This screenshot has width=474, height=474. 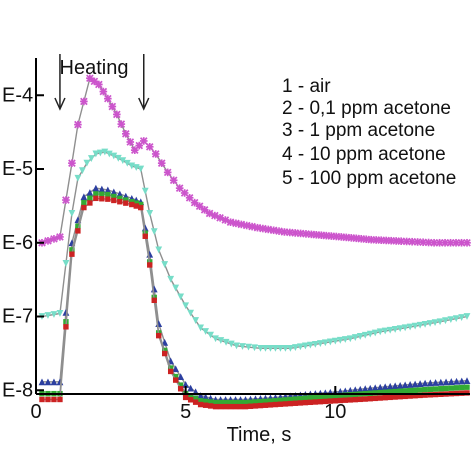 What do you see at coordinates (185, 412) in the screenshot?
I see `x-tick-label-2: 5` at bounding box center [185, 412].